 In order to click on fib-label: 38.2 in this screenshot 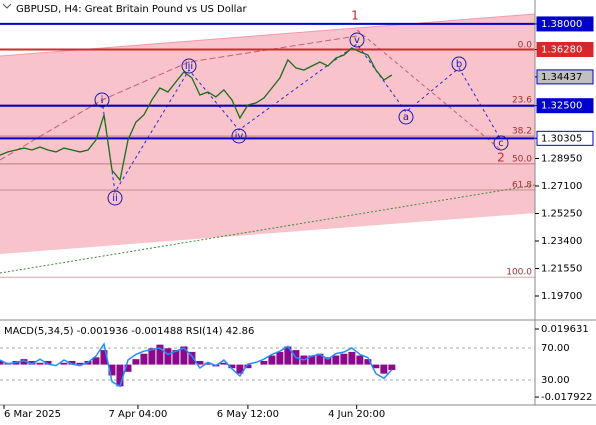, I will do `click(522, 132)`.